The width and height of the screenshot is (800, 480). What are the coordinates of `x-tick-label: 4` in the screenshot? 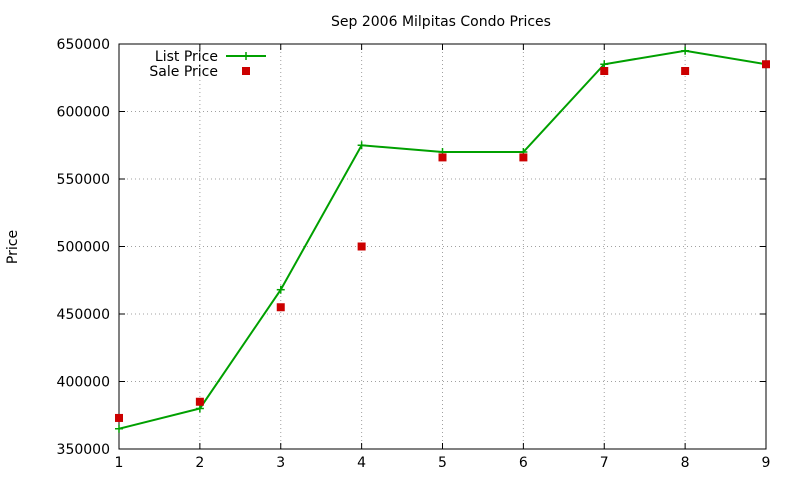 It's located at (361, 463).